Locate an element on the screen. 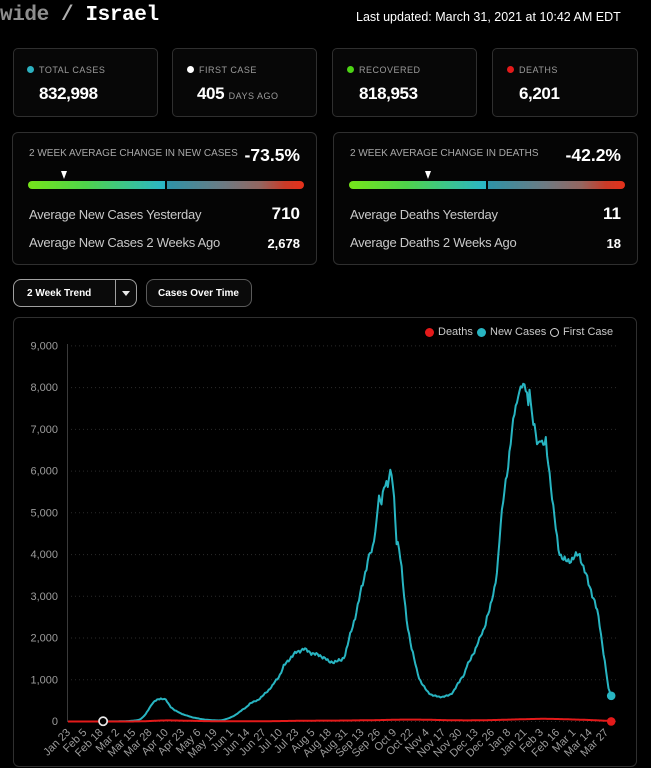  svg-text: 2,000 is located at coordinates (44, 639).